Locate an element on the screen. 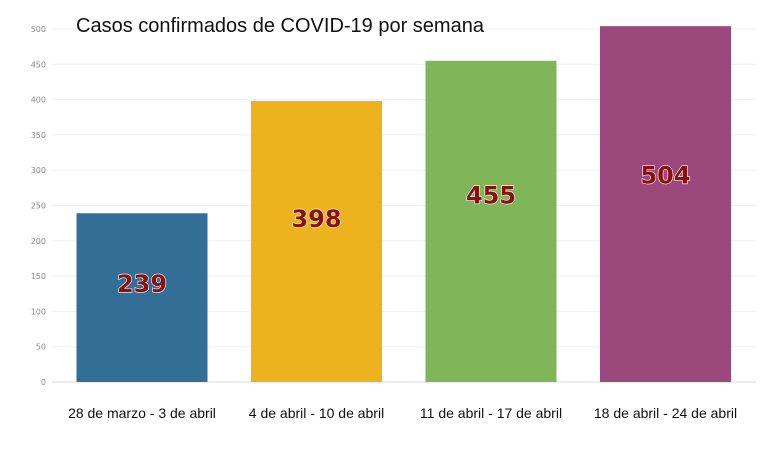  y-tick-label: 300 is located at coordinates (38, 170).